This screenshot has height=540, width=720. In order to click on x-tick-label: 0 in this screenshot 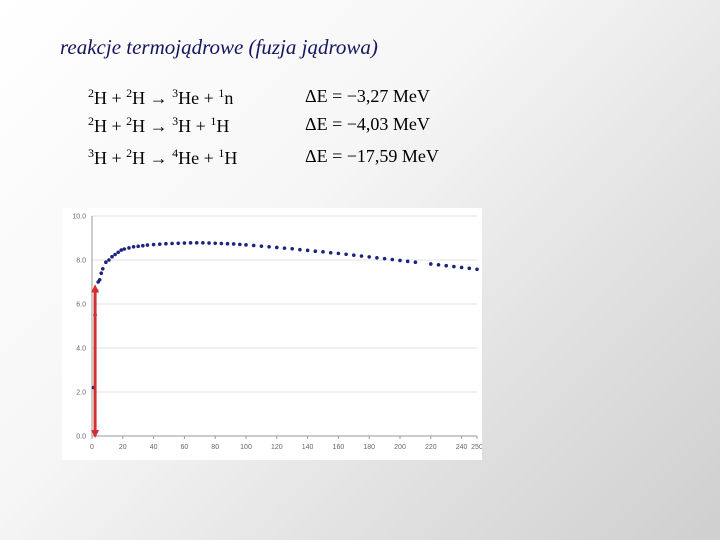, I will do `click(92, 447)`.